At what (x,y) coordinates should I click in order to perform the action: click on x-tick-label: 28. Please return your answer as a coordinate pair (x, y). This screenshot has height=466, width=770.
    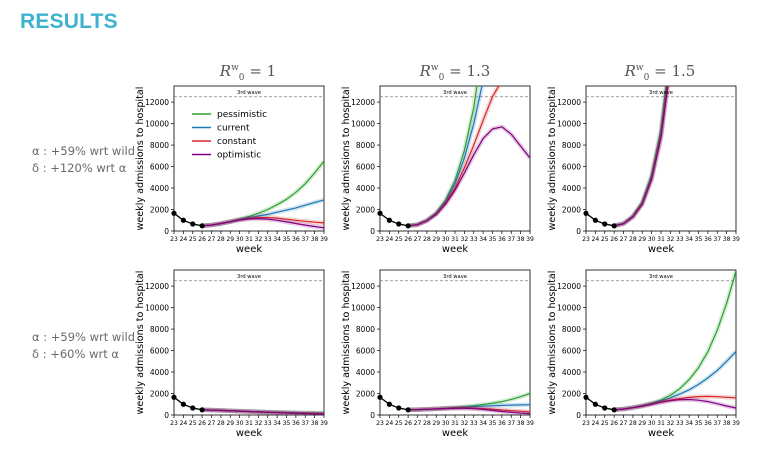
    Looking at the image, I should click on (221, 423).